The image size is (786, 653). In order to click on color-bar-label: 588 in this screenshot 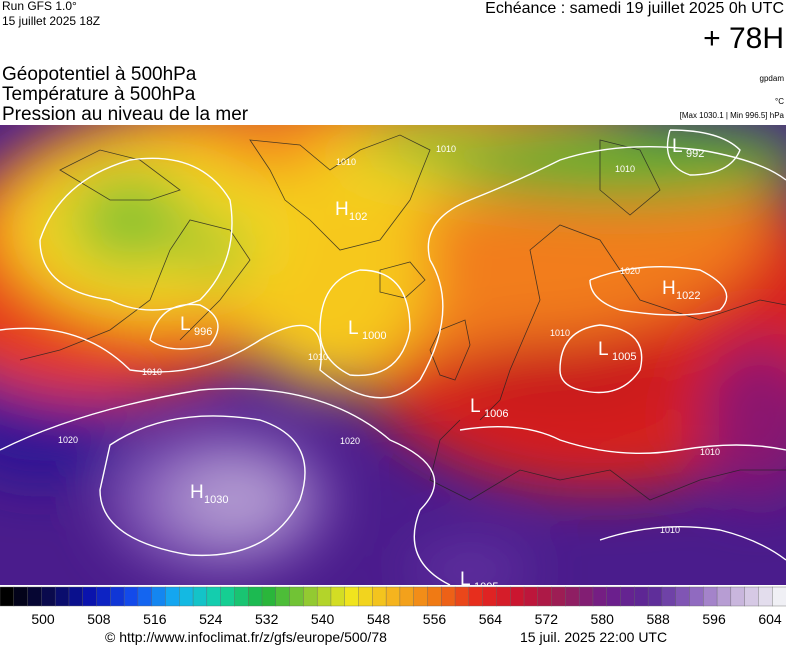, I will do `click(658, 619)`.